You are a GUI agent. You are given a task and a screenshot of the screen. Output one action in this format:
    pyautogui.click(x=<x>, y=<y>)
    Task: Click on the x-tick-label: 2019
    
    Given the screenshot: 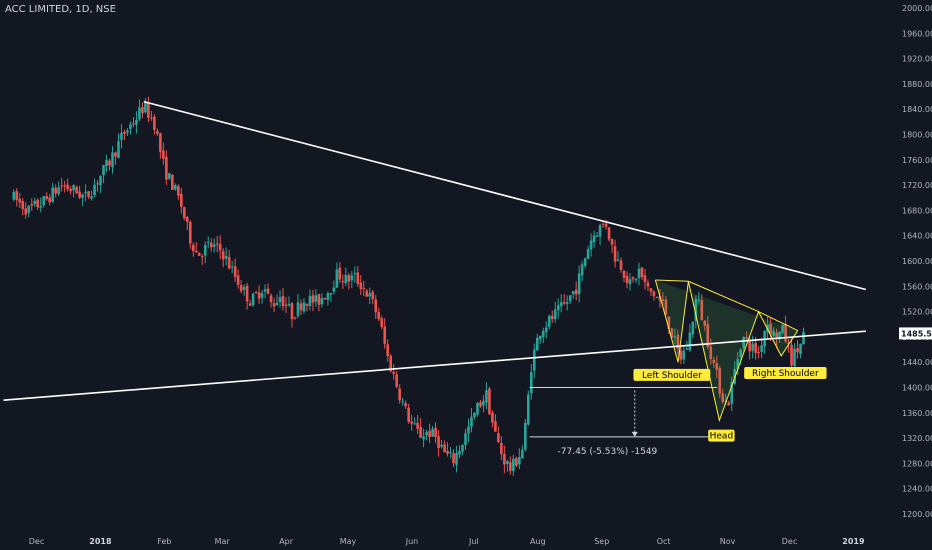 What is the action you would take?
    pyautogui.click(x=853, y=541)
    